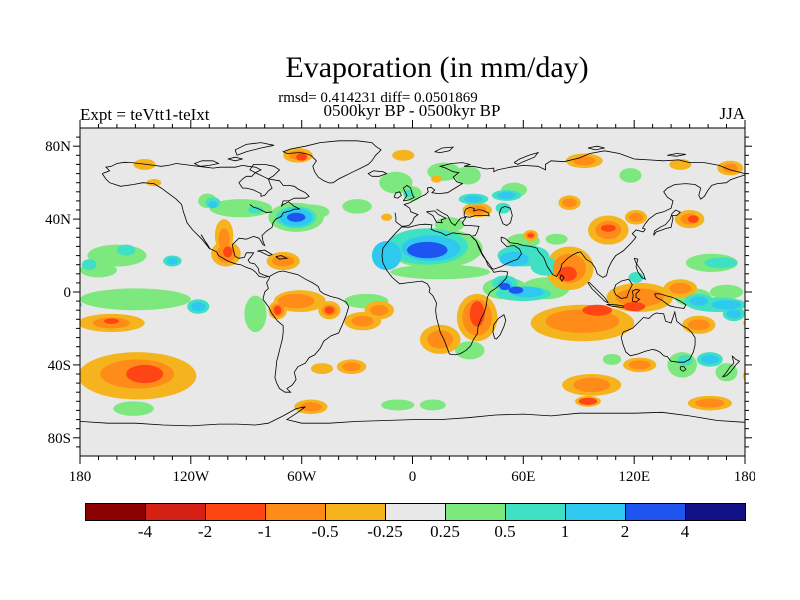  Describe the element at coordinates (378, 98) in the screenshot. I see `stats-line: rmsd= 0.414231 diff= 0.0501869` at that location.